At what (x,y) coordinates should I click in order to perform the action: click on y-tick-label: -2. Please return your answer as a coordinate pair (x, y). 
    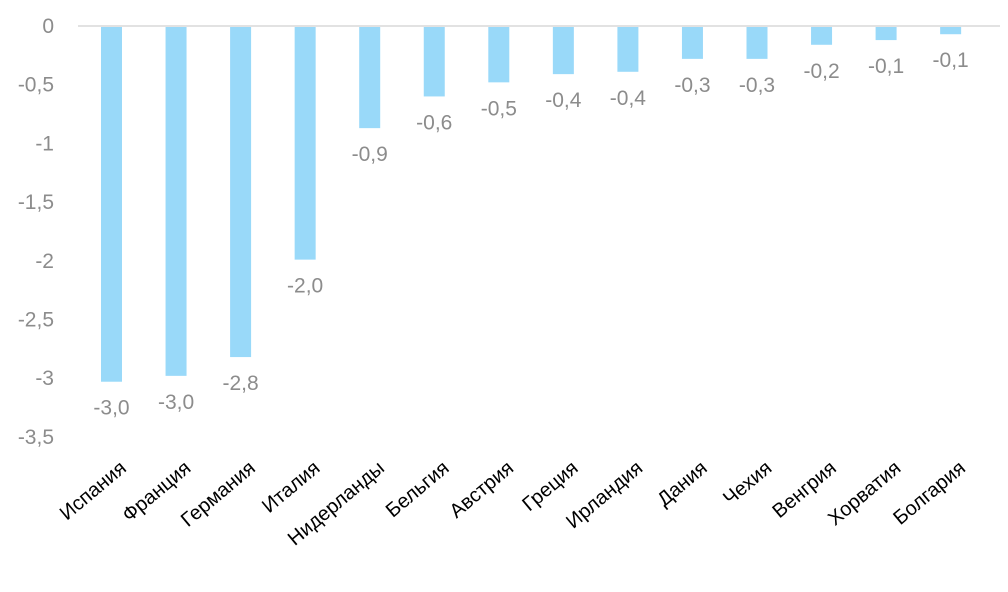
    Looking at the image, I should click on (44, 261).